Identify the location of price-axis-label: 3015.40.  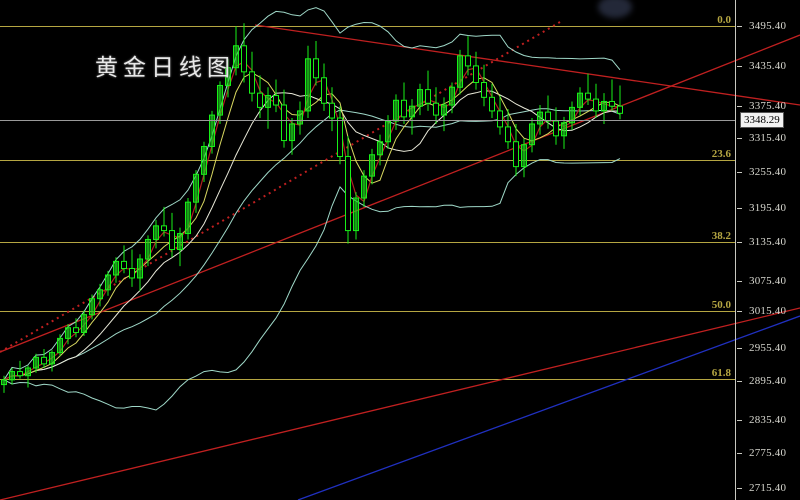
(768, 311).